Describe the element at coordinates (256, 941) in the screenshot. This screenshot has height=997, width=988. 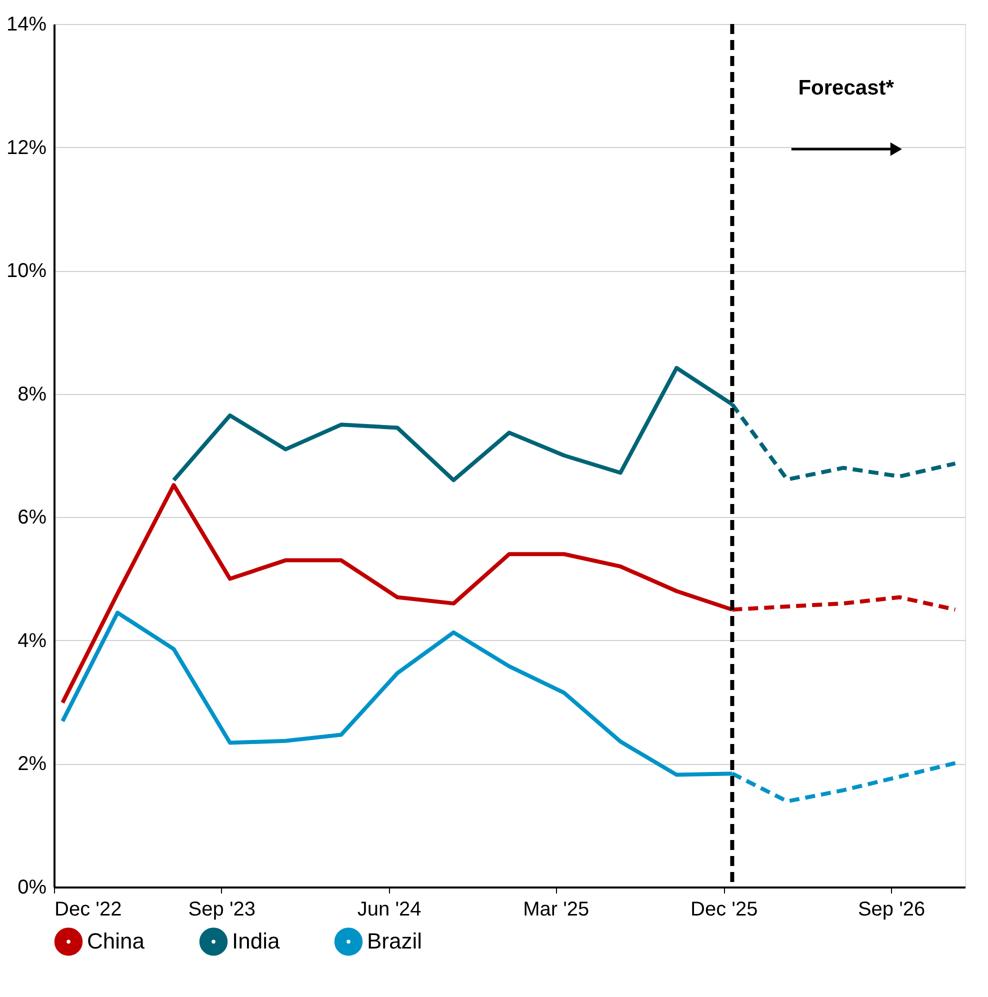
I see `legend-label: India` at that location.